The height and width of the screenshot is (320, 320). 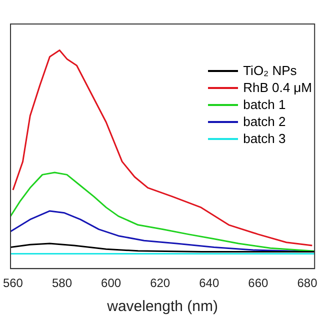 What do you see at coordinates (264, 121) in the screenshot?
I see `legend-label: batch 2` at bounding box center [264, 121].